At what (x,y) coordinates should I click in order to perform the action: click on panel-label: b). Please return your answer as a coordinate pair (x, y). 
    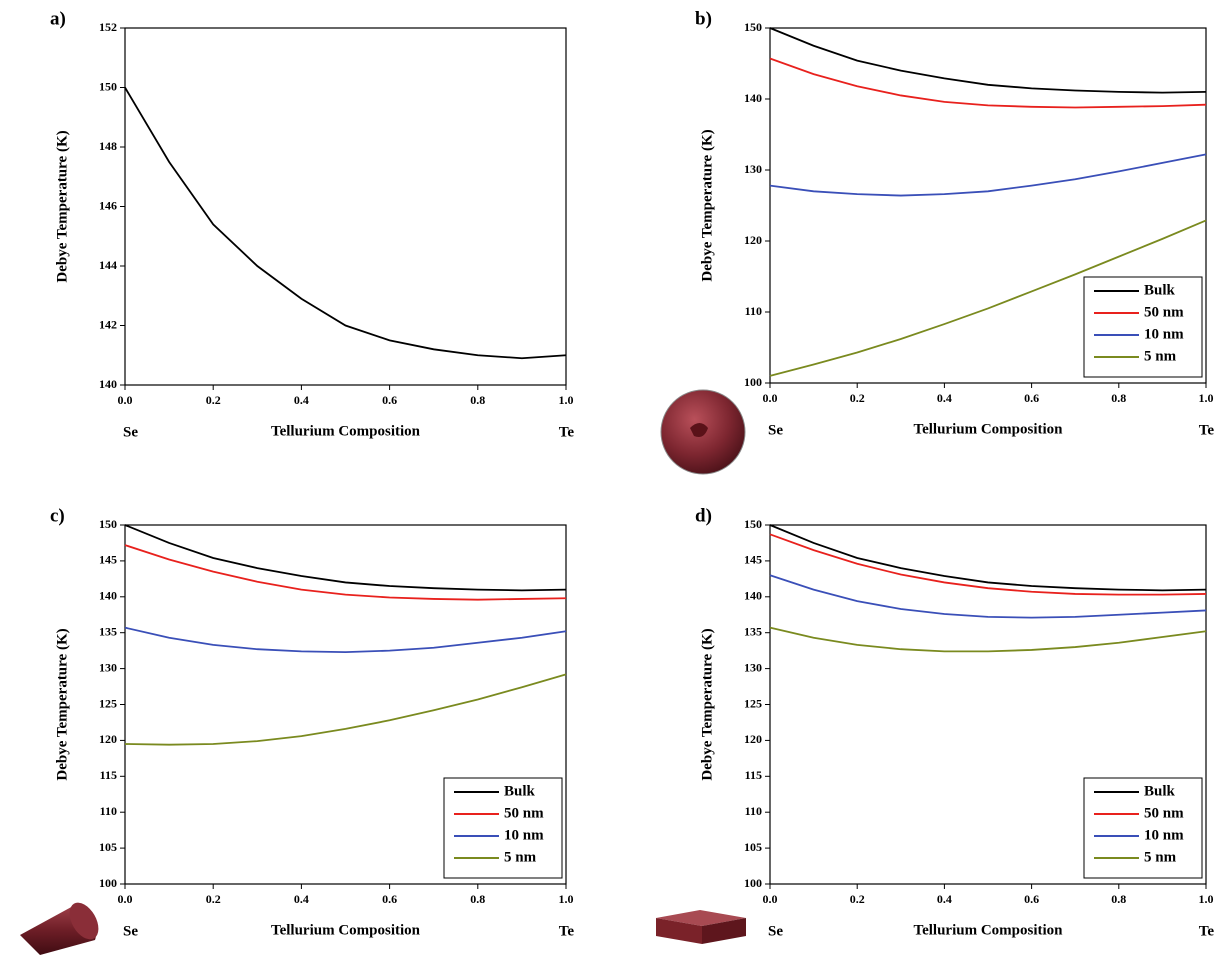
    Looking at the image, I should click on (703, 18).